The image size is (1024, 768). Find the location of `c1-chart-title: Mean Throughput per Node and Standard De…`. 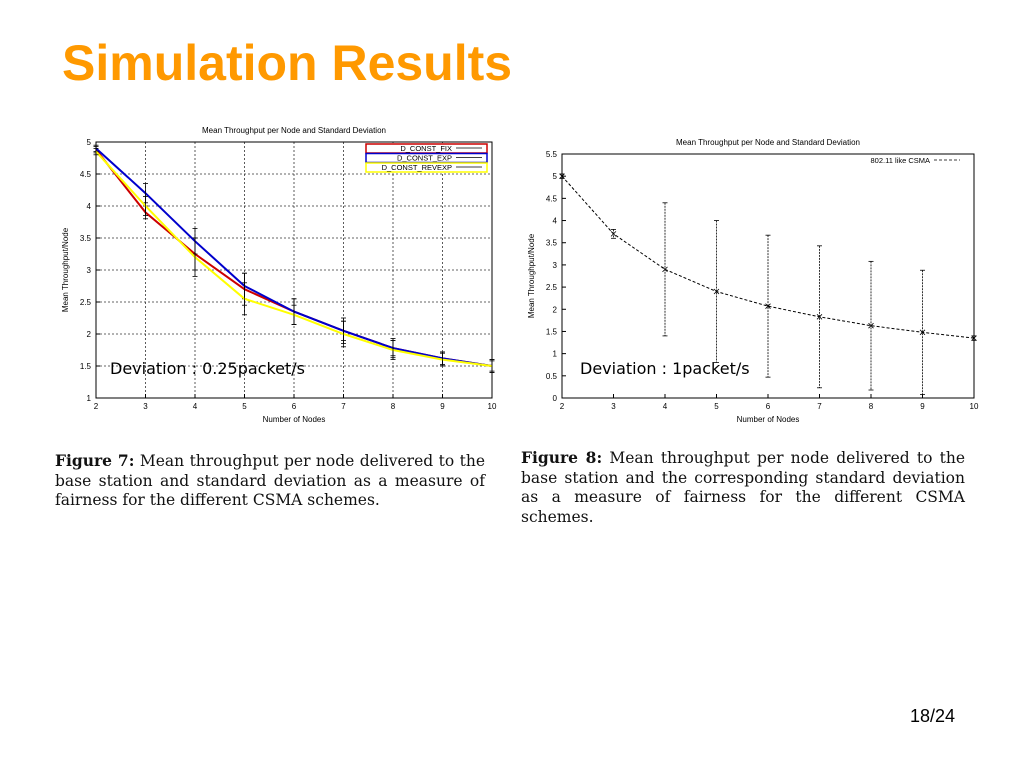

c1-chart-title: Mean Throughput per Node and Standard De… is located at coordinates (294, 130).